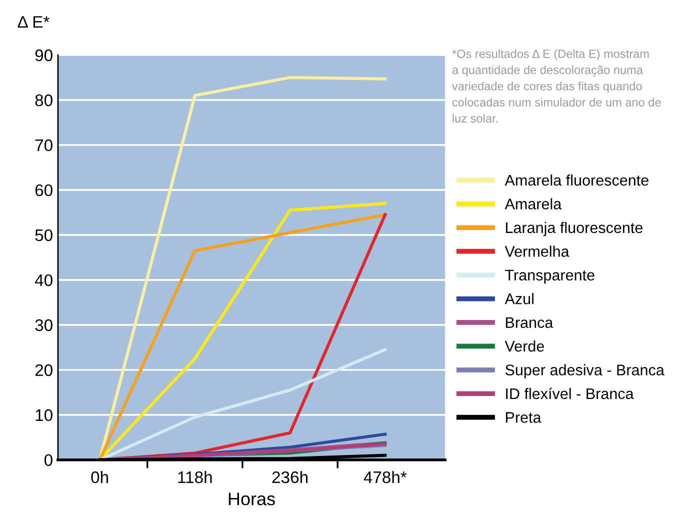 The height and width of the screenshot is (519, 690). Describe the element at coordinates (44, 415) in the screenshot. I see `y-tick-label: 10` at that location.